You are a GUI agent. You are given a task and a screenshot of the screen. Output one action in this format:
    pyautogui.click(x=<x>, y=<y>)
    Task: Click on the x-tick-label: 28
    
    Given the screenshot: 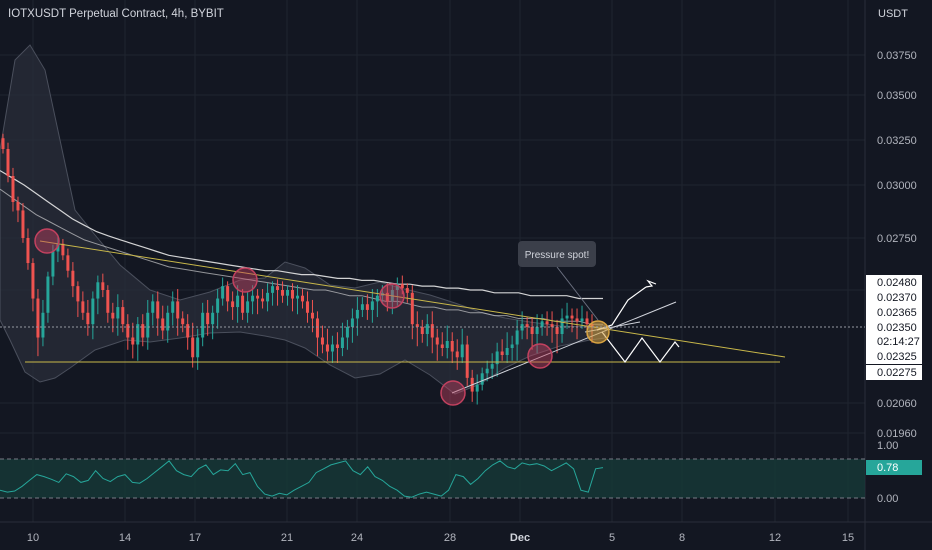 What is the action you would take?
    pyautogui.click(x=450, y=538)
    